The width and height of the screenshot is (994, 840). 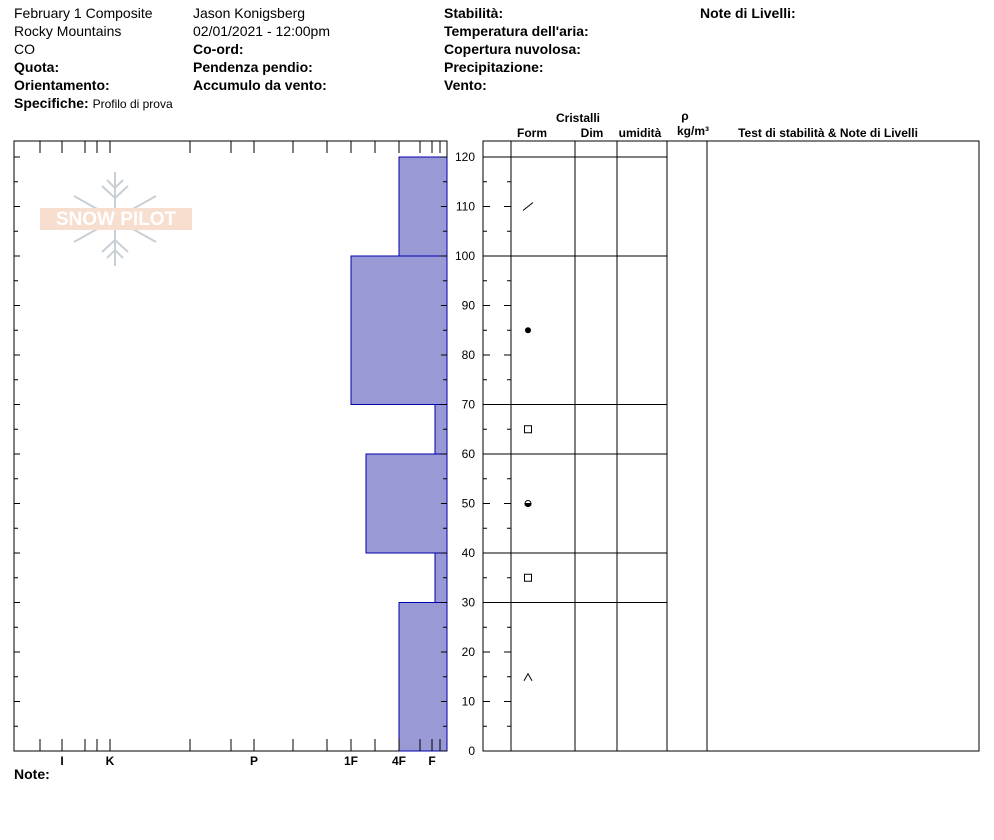 What do you see at coordinates (748, 13) in the screenshot?
I see `note-livelli-label: Note di Livelli:` at bounding box center [748, 13].